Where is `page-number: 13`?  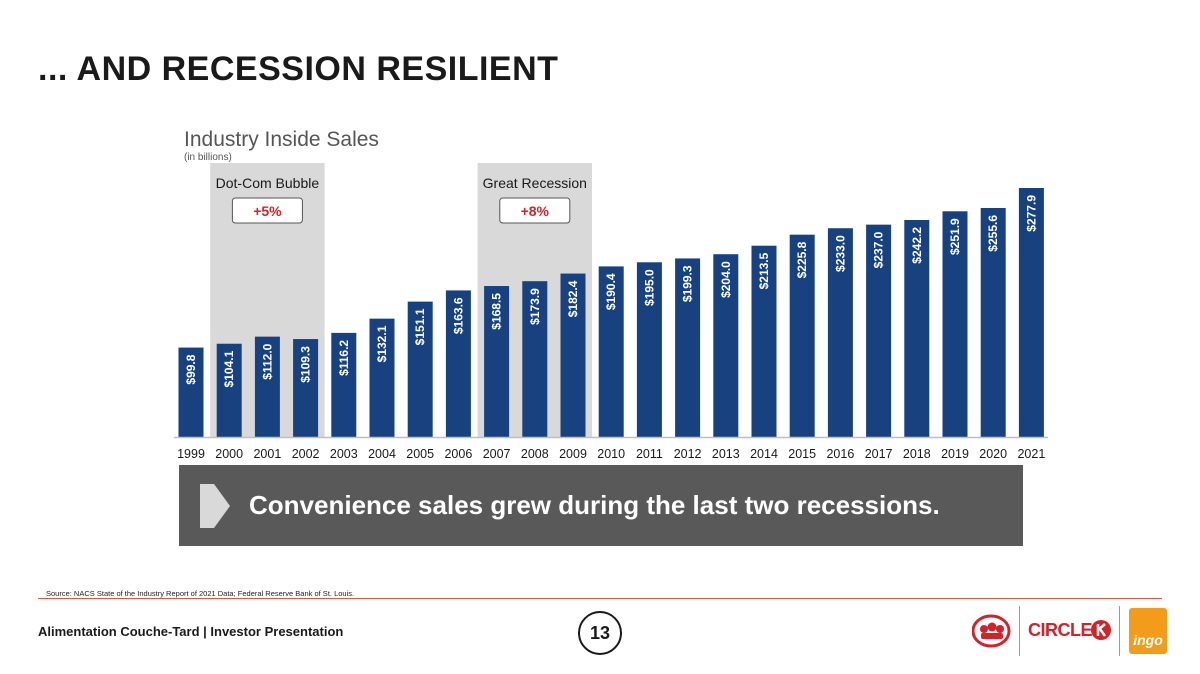 page-number: 13 is located at coordinates (600, 633).